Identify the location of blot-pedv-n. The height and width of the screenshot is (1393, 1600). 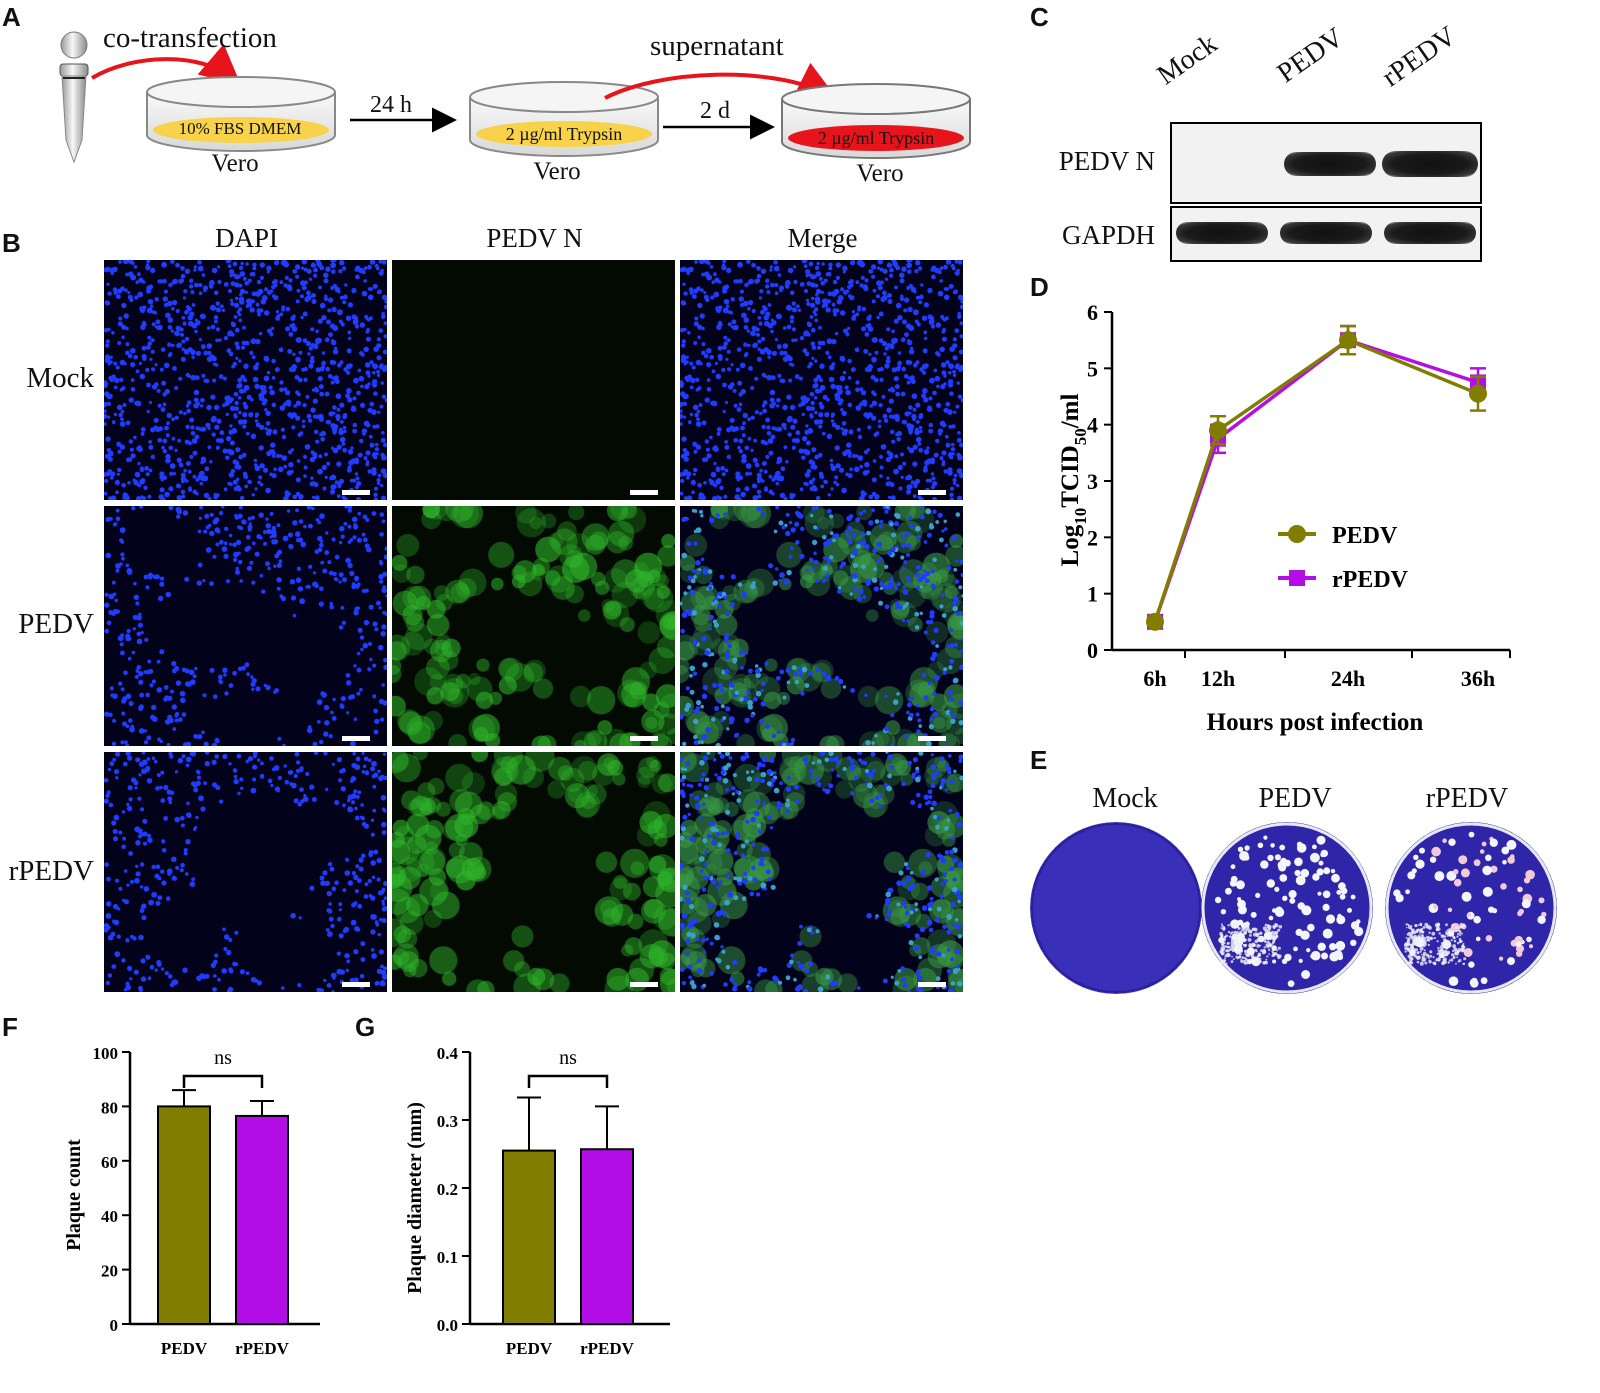
(1326, 163).